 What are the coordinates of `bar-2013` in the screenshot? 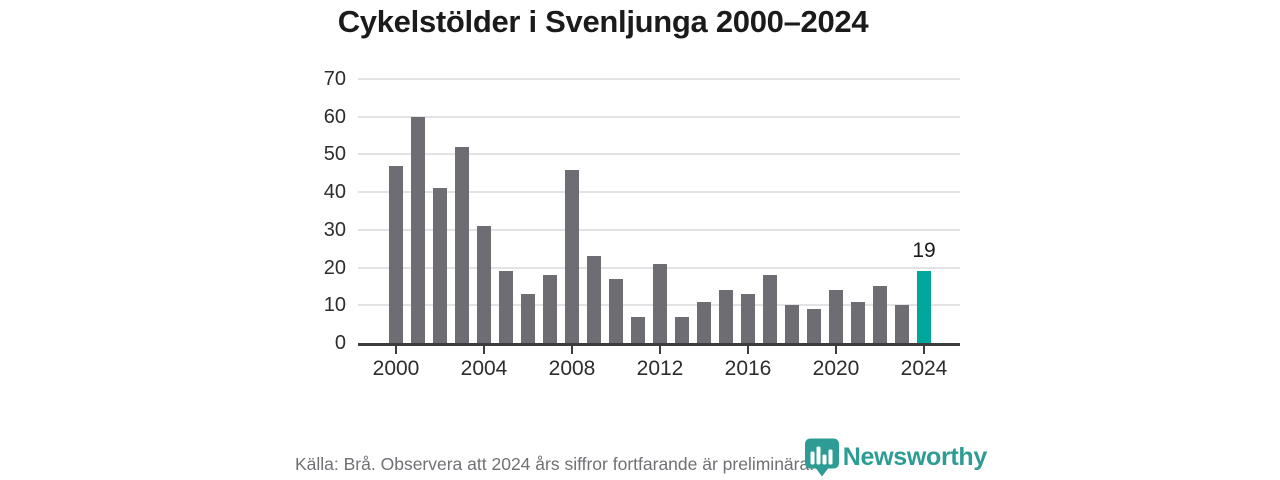 It's located at (682, 329).